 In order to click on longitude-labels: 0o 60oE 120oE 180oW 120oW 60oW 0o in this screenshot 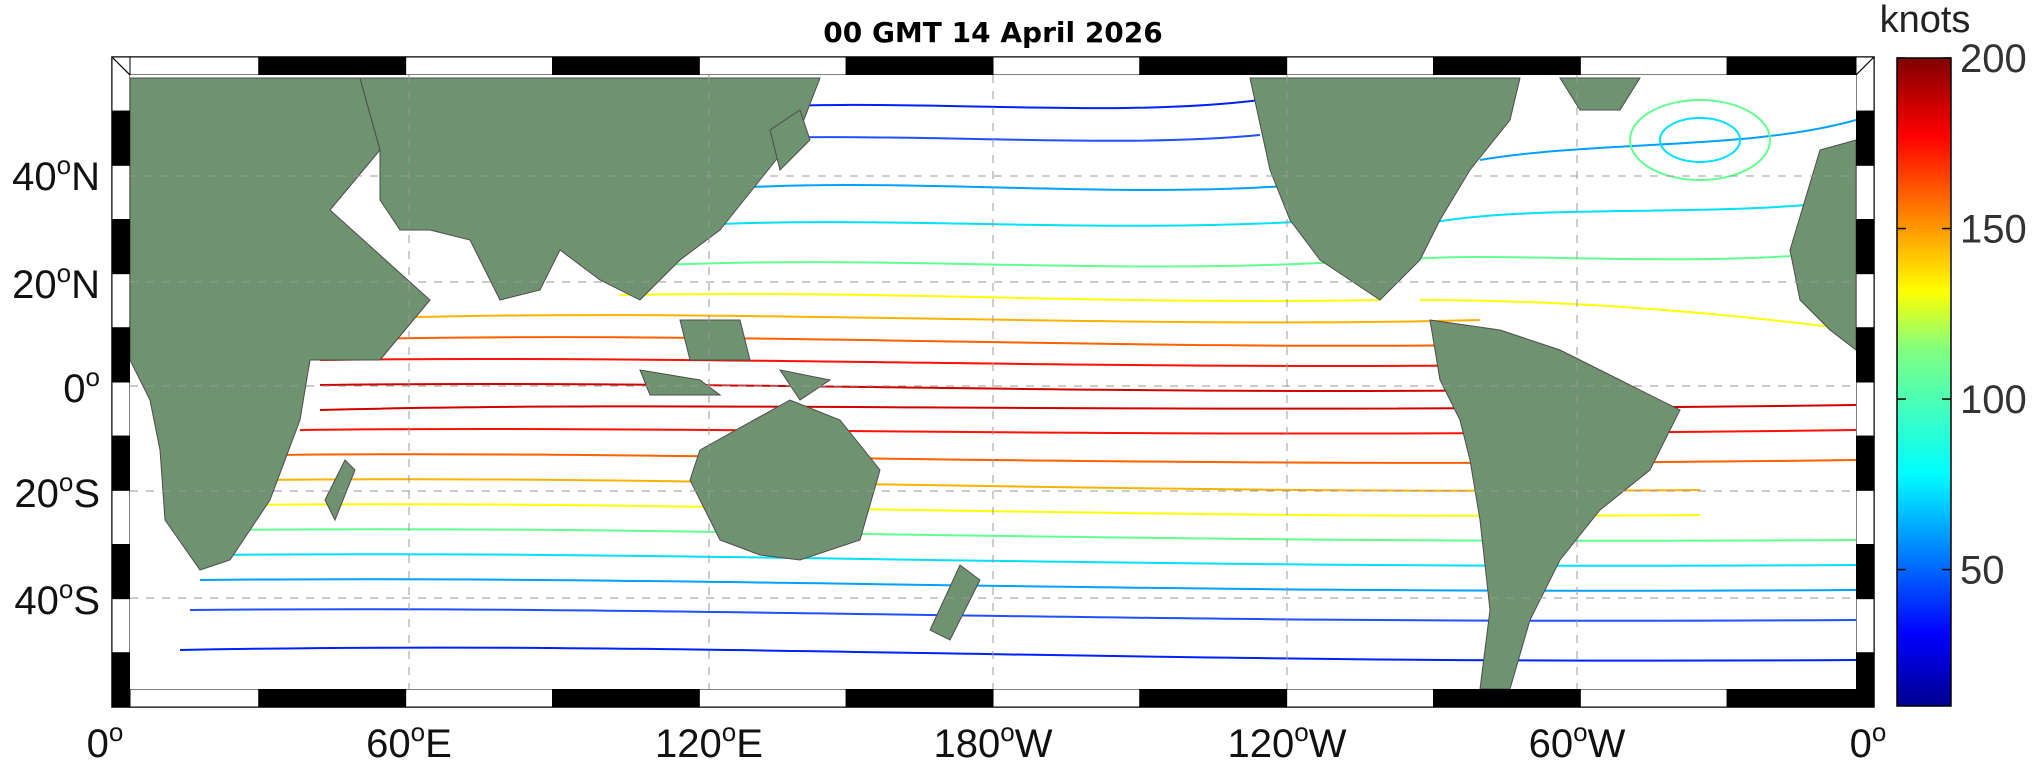, I will do `click(987, 740)`.